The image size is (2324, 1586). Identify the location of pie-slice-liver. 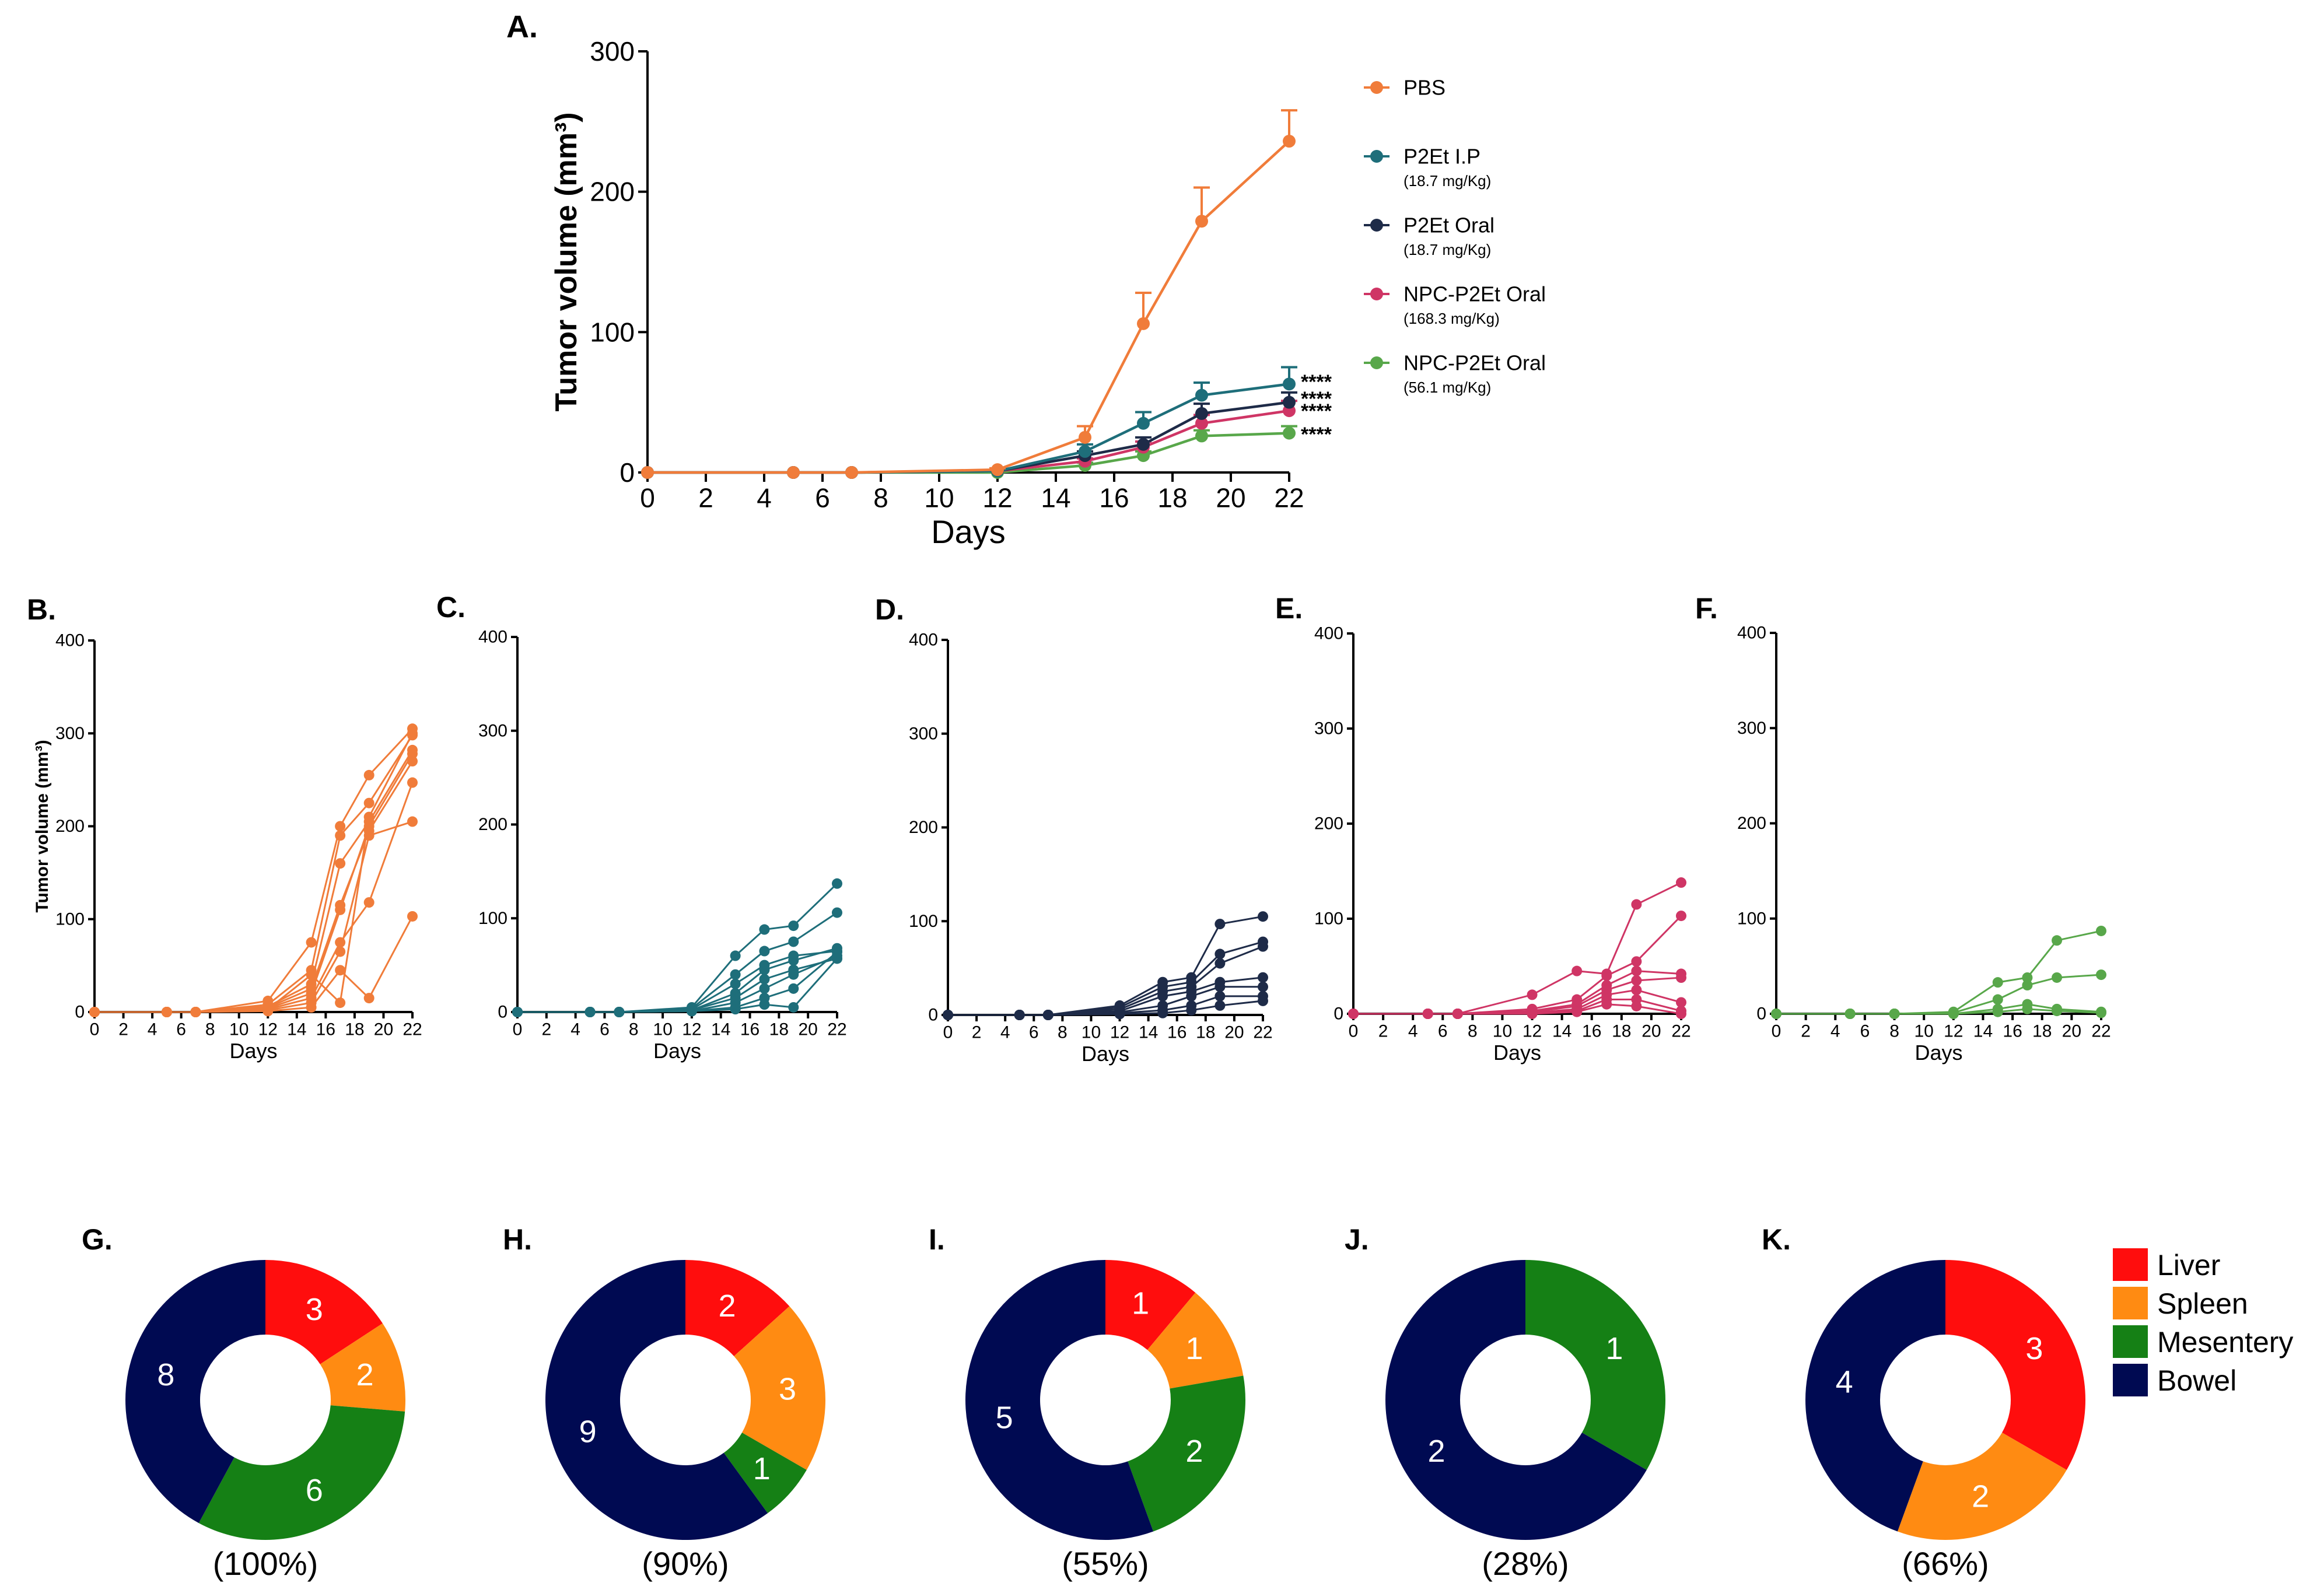
(2015, 1365).